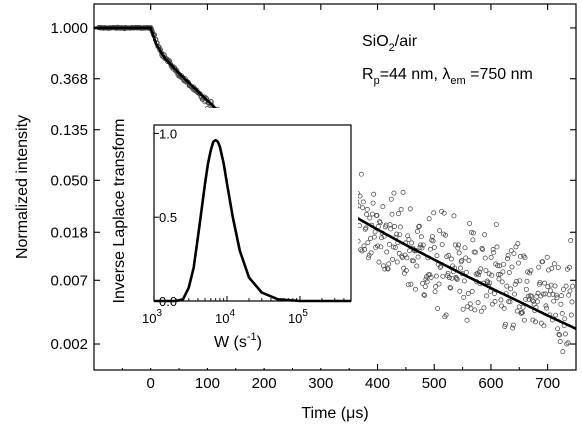 The width and height of the screenshot is (582, 426). I want to click on y-tick-label: 0.018, so click(69, 232).